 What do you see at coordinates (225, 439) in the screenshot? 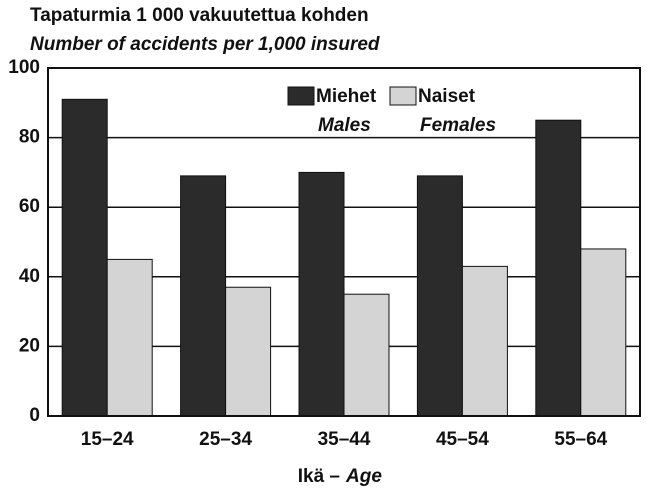
I see `x-tick-label: 25–34` at bounding box center [225, 439].